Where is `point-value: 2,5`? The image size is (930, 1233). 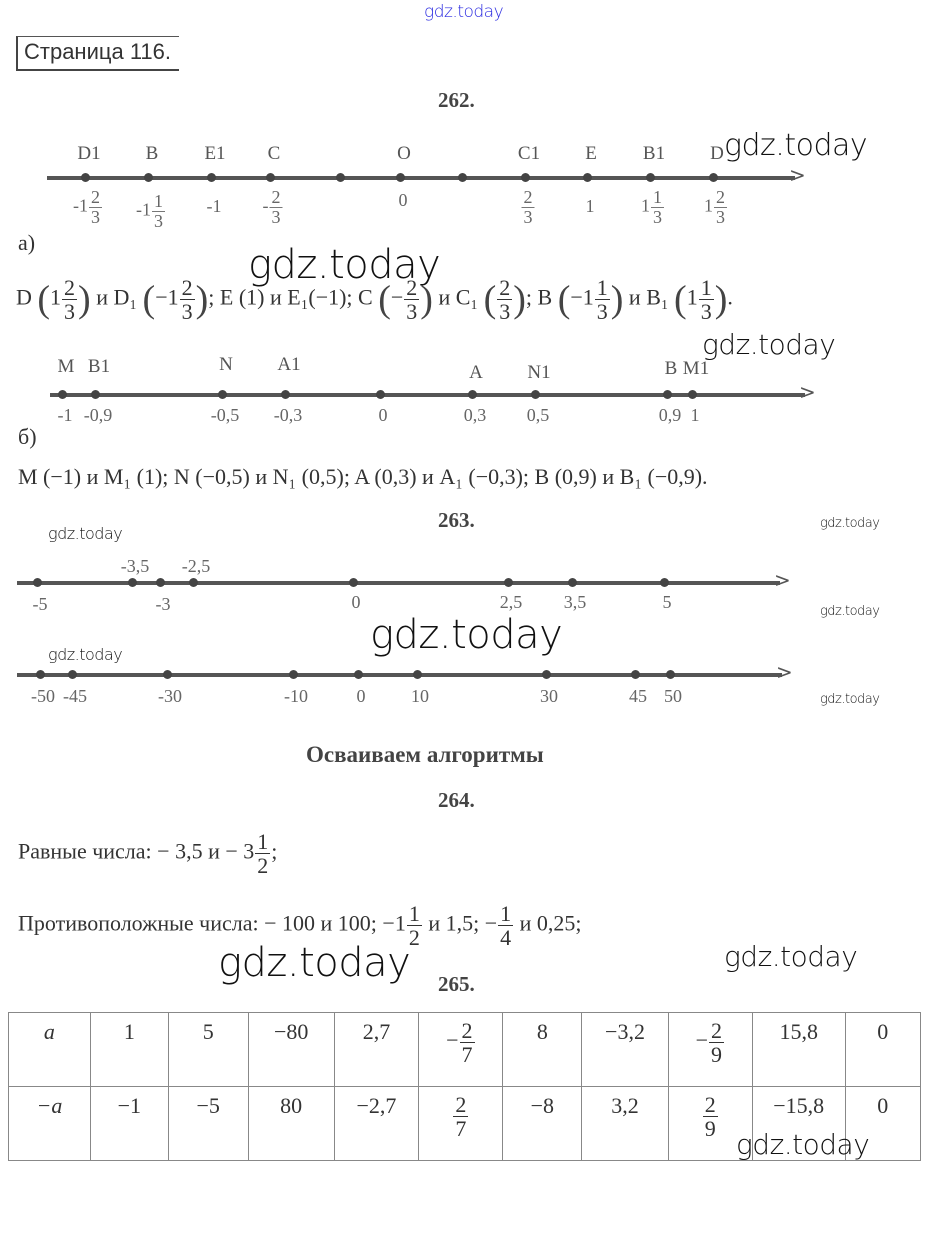 point-value: 2,5 is located at coordinates (511, 602).